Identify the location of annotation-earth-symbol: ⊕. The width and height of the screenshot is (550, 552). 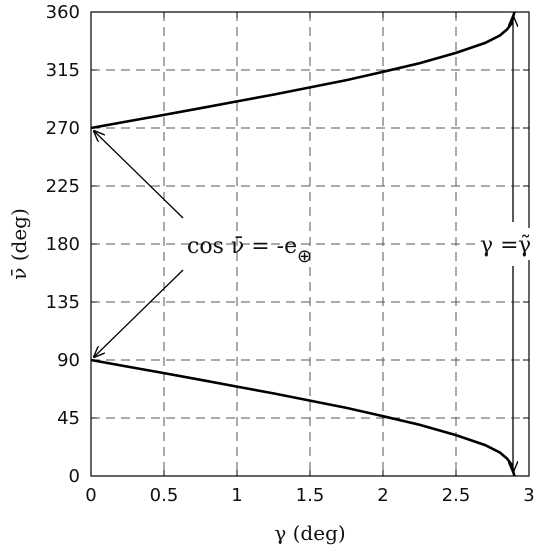
(304, 256).